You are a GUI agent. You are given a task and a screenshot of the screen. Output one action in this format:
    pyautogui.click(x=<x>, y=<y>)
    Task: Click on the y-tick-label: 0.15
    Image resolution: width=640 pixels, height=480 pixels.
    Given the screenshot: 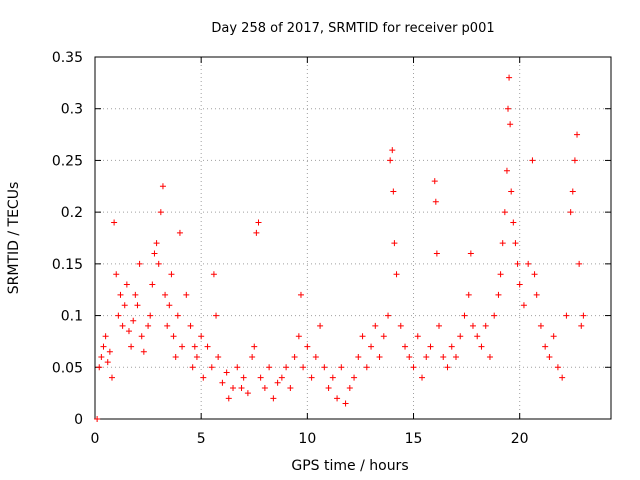 What is the action you would take?
    pyautogui.click(x=67, y=265)
    